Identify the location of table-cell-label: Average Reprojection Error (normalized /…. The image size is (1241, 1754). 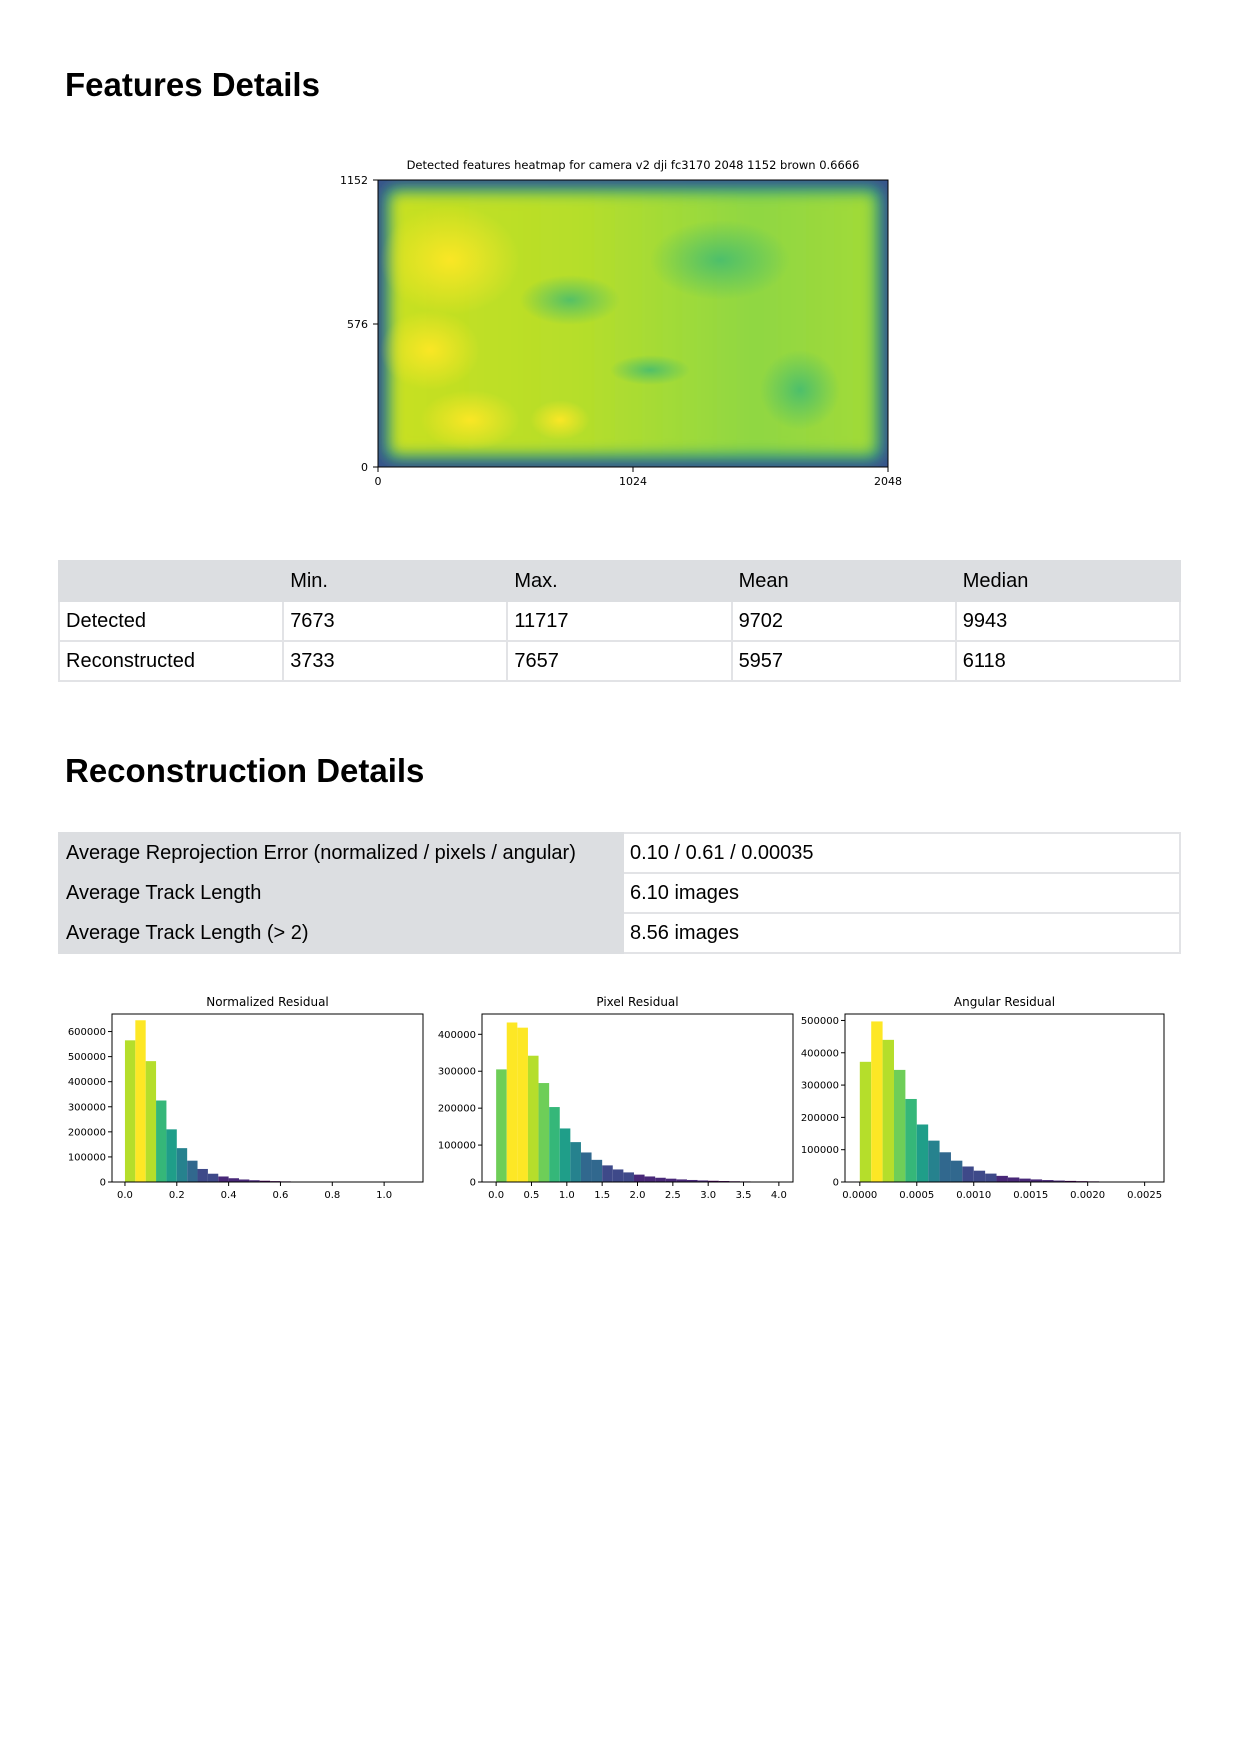
(341, 853).